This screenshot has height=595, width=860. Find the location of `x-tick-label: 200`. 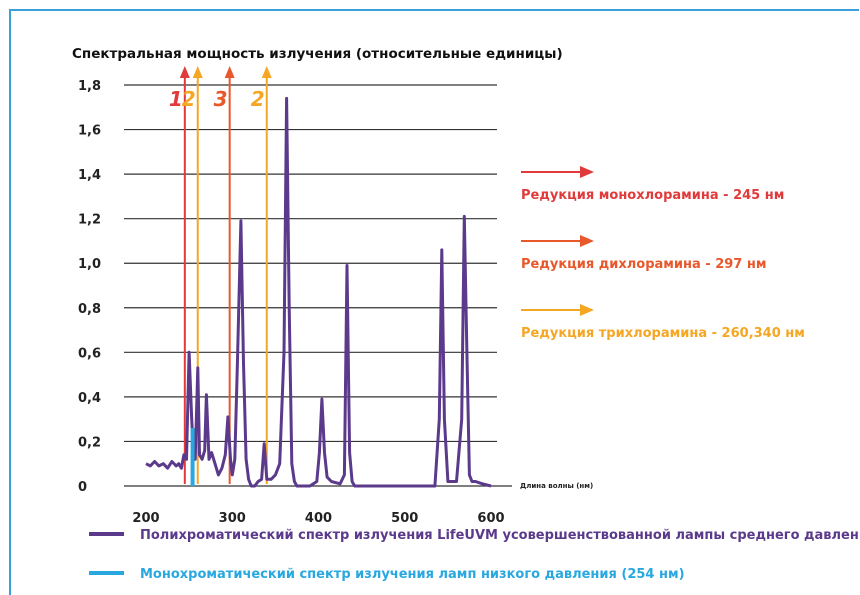

x-tick-label: 200 is located at coordinates (145, 518).